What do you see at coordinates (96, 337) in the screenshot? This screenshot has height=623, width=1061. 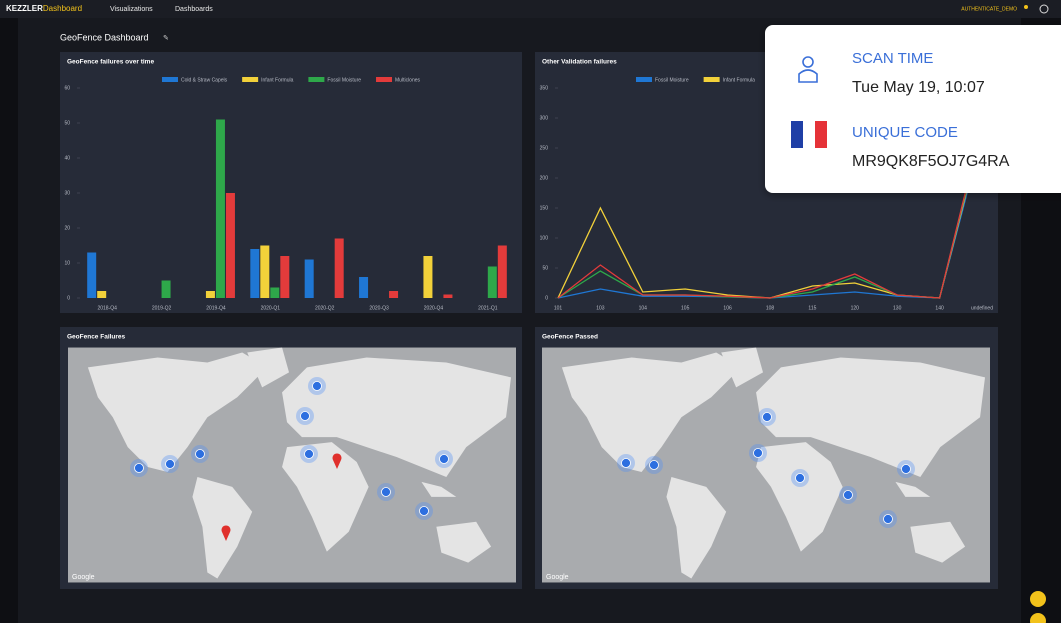 I see `panel-title: GeoFence Failures` at bounding box center [96, 337].